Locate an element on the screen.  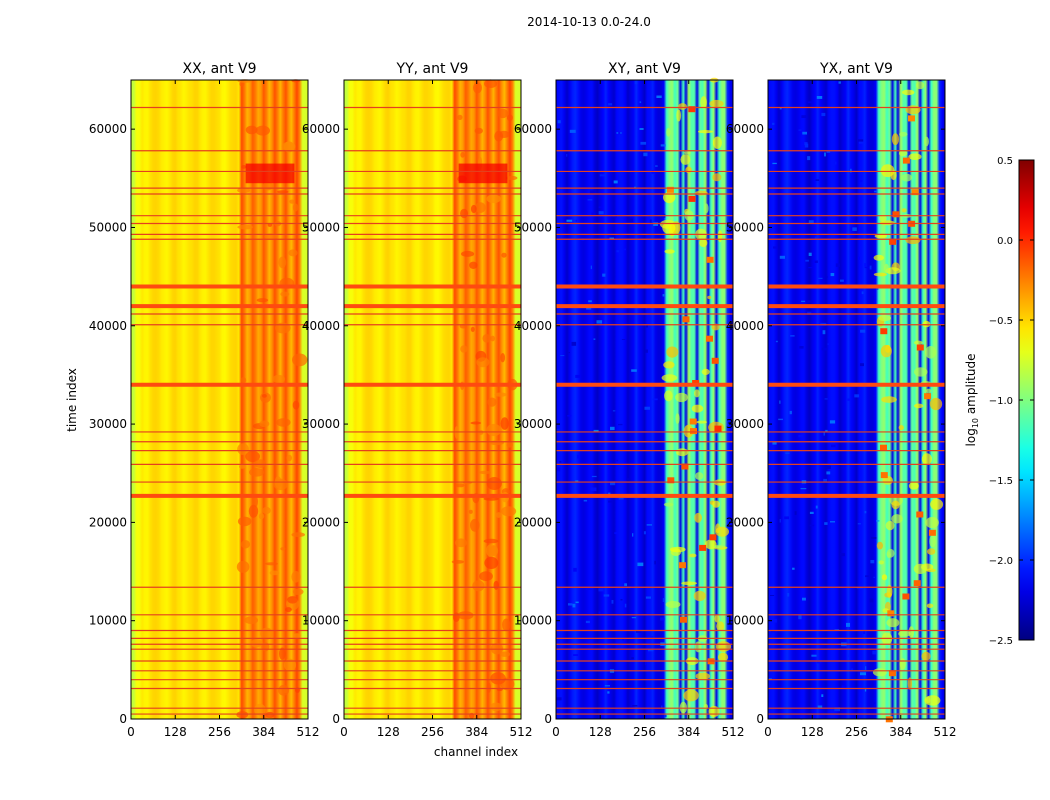
colorbar-tick-label: −0.5 is located at coordinates (1001, 321).